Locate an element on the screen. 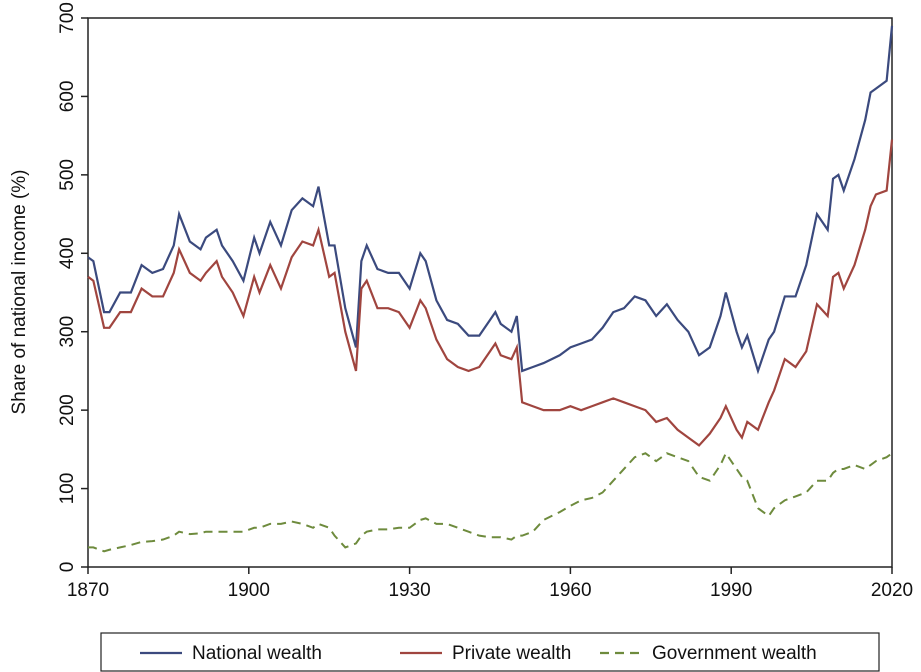  y-tick-label: 500 is located at coordinates (67, 175).